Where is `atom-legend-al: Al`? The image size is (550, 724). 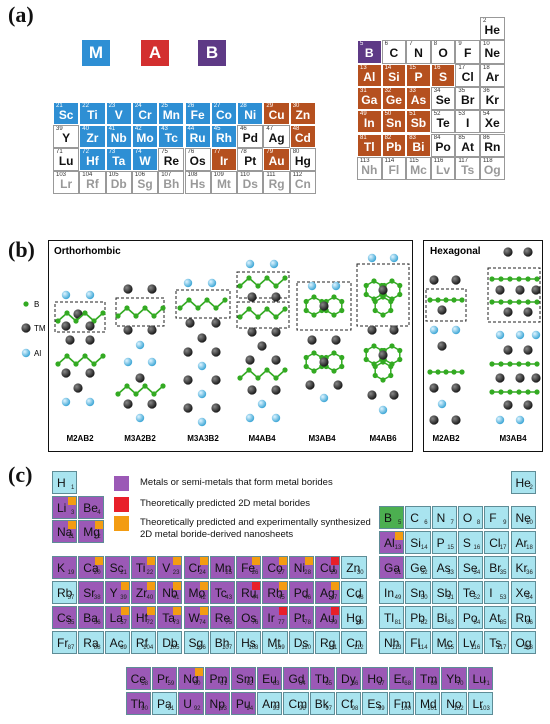 atom-legend-al: Al is located at coordinates (38, 353).